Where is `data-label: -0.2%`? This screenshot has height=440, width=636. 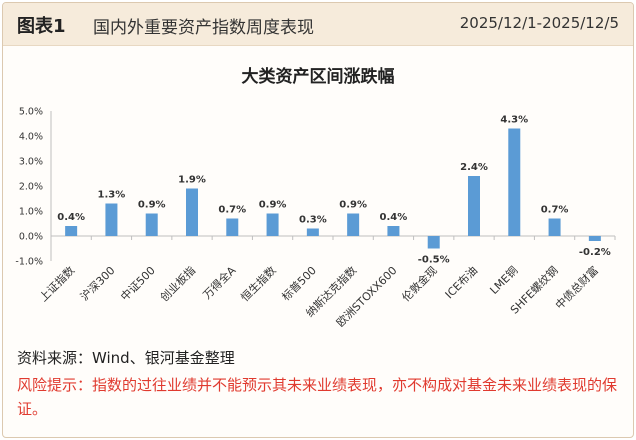
data-label: -0.2% is located at coordinates (595, 252).